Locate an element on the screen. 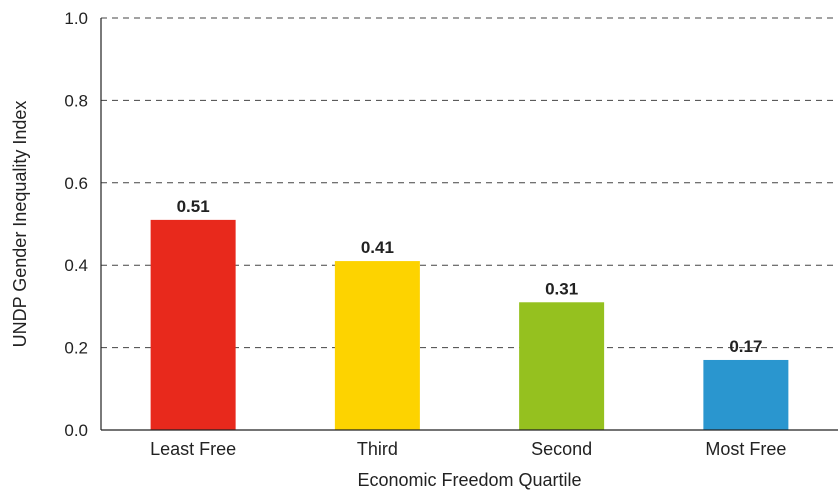 The height and width of the screenshot is (494, 838). x-tick-label: Second is located at coordinates (561, 449).